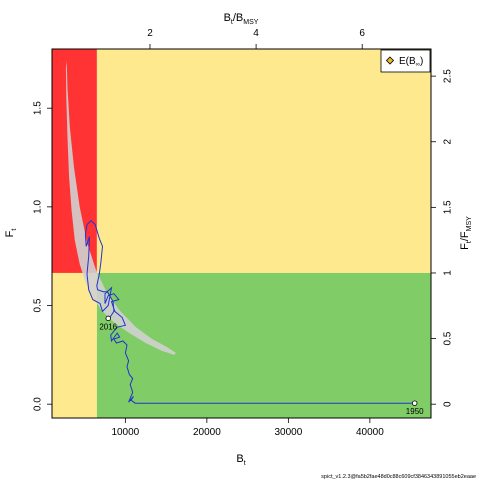 This screenshot has width=480, height=480. What do you see at coordinates (74, 161) in the screenshot?
I see `zone-red` at bounding box center [74, 161].